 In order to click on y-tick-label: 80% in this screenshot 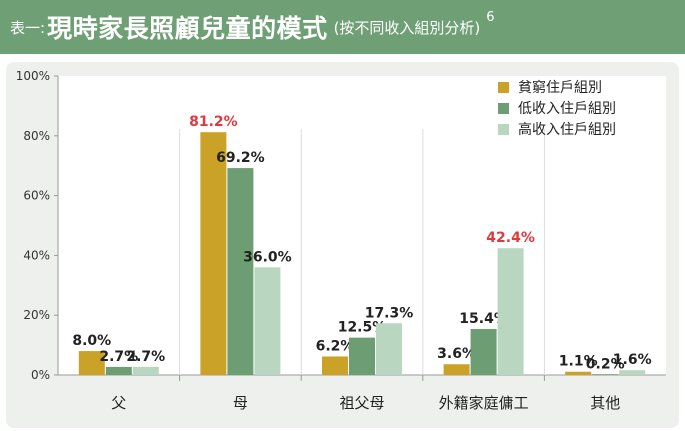, I will do `click(36, 136)`.